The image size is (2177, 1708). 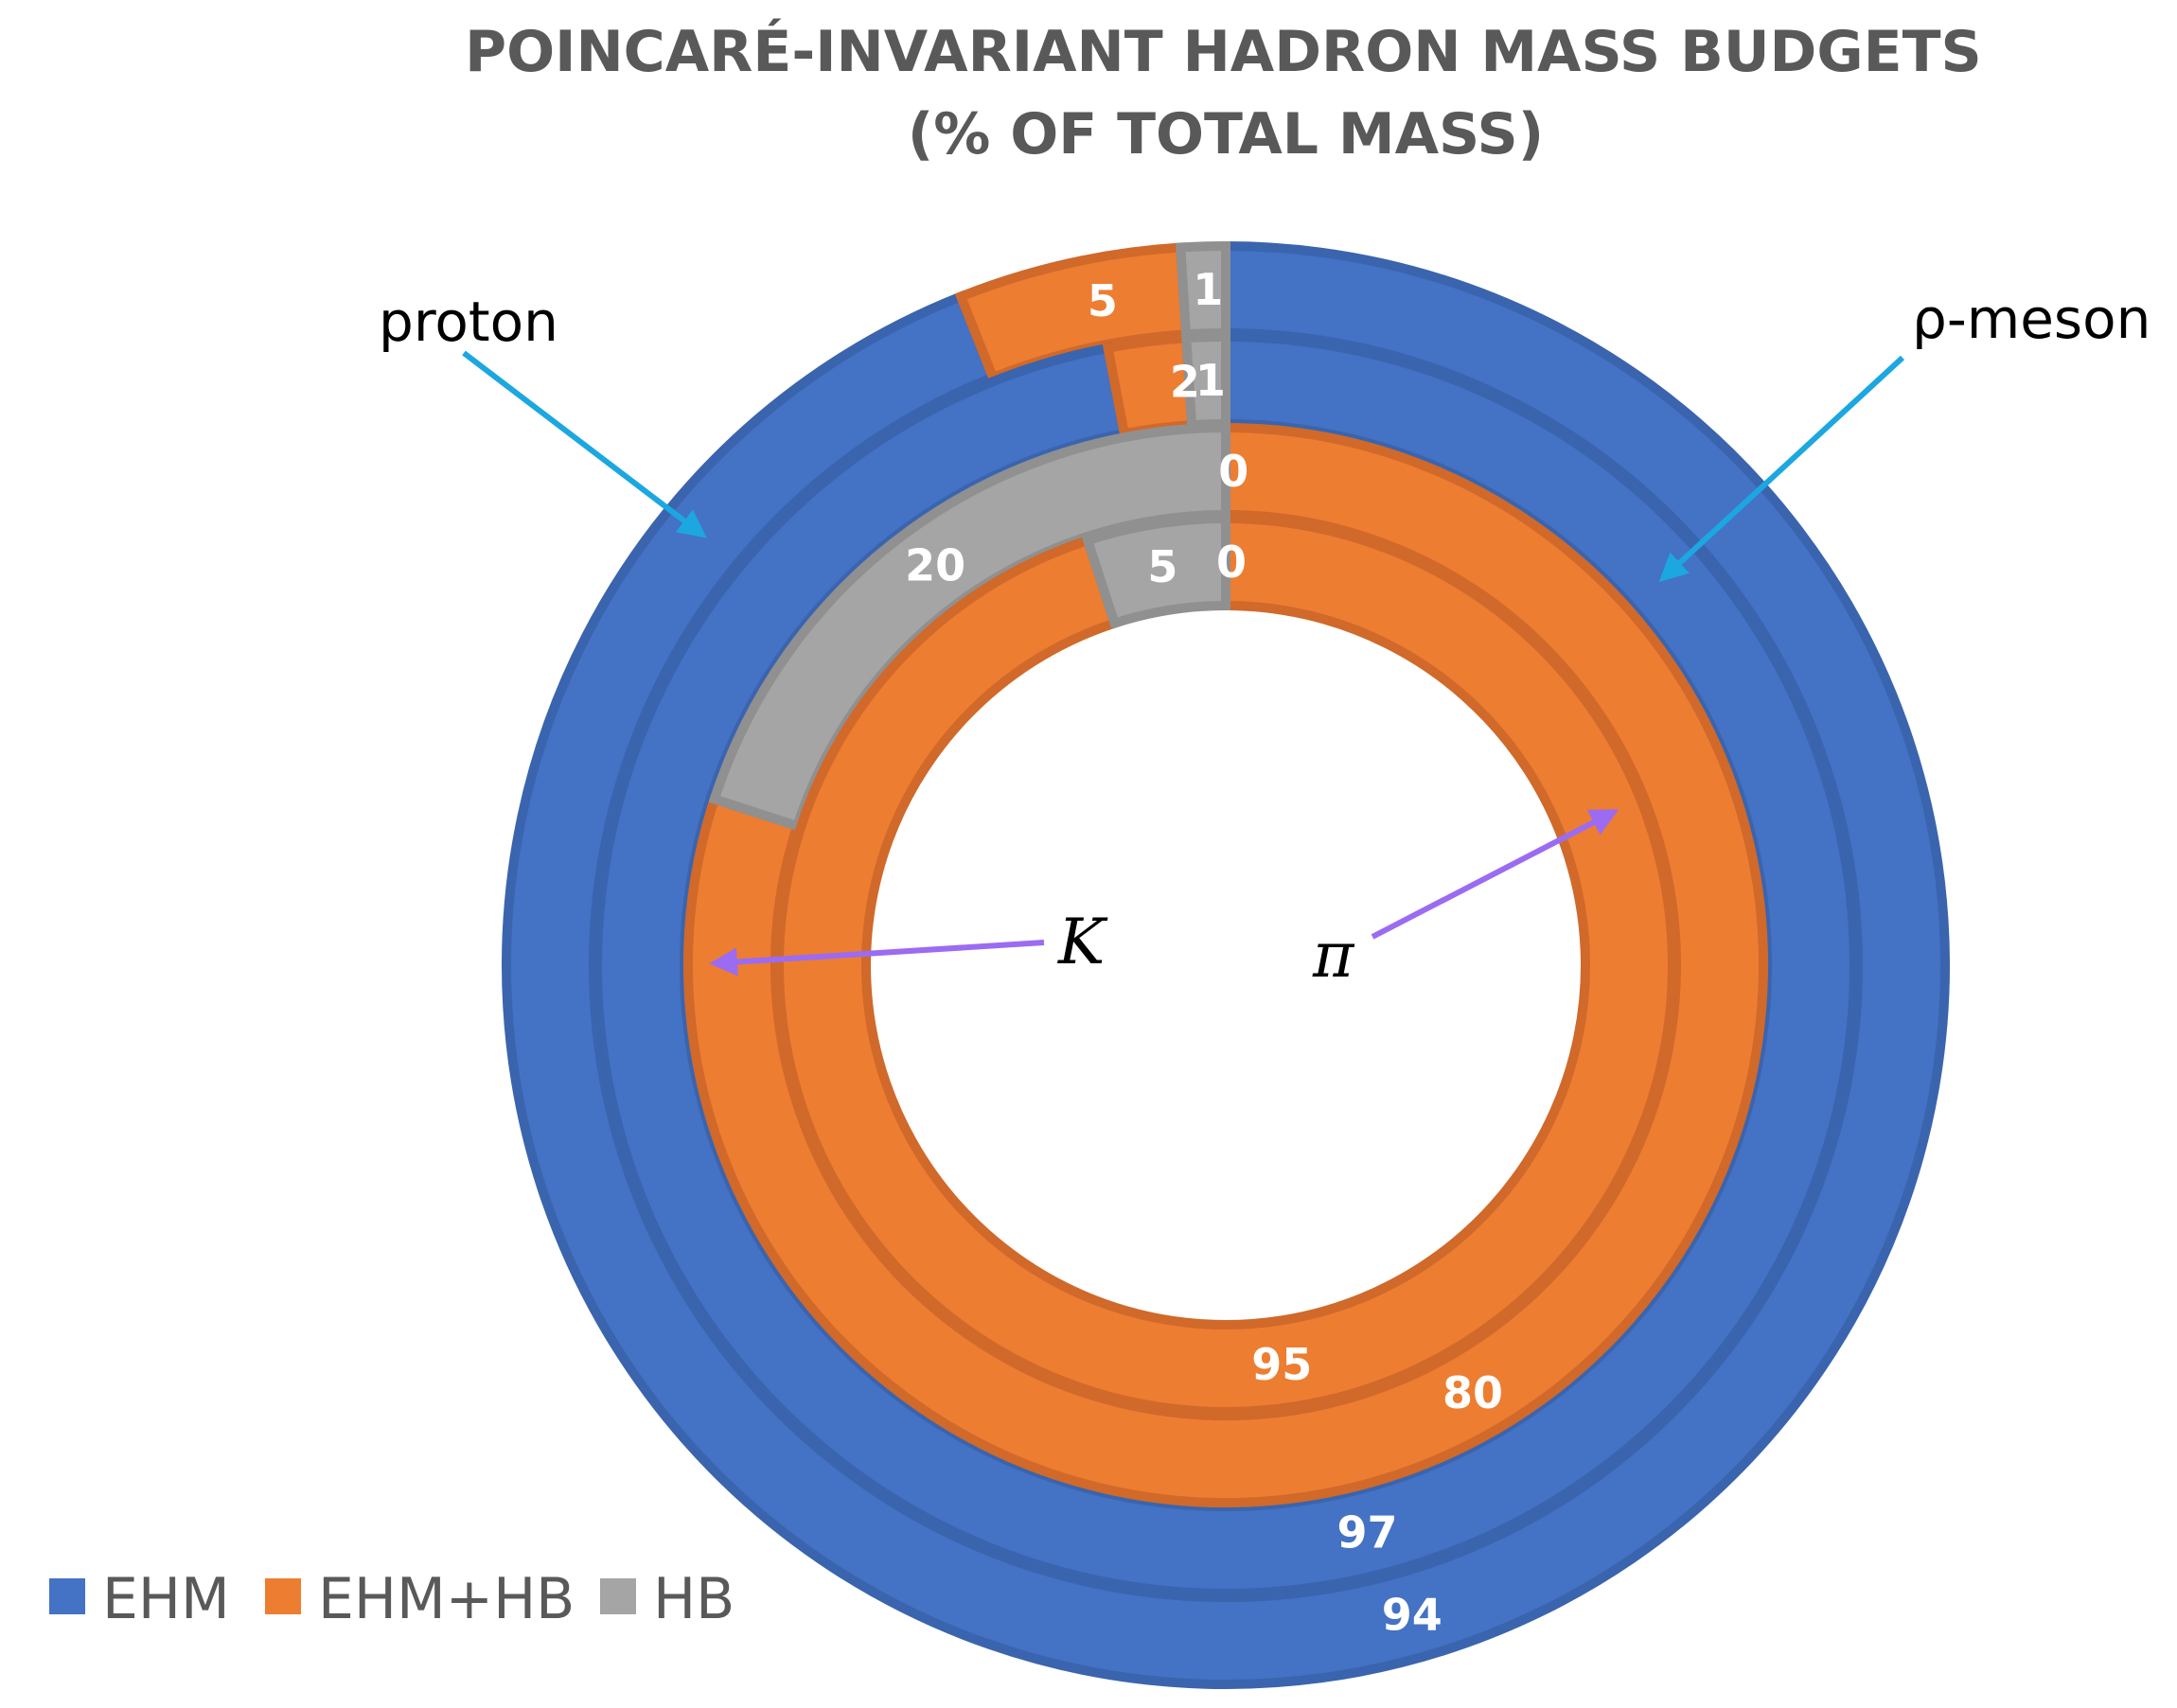 I want to click on label-meson-hb: 1, so click(x=1211, y=380).